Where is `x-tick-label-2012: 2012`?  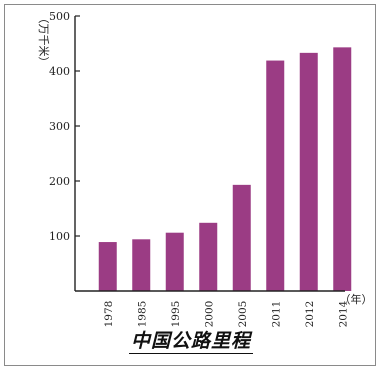 x-tick-label-2012: 2012 is located at coordinates (310, 314).